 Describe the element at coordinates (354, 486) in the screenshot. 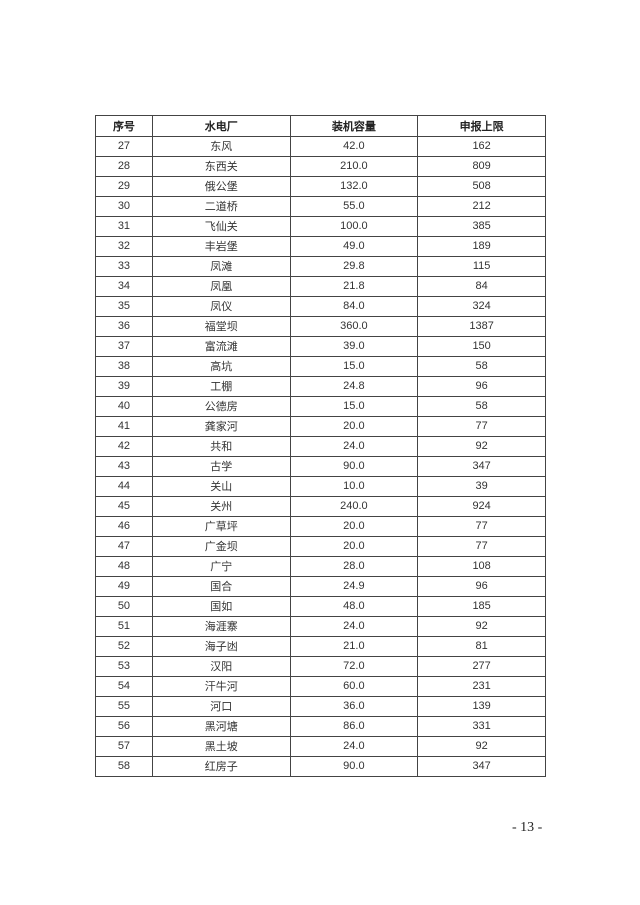

I see `cell-capacity: 10.0` at that location.